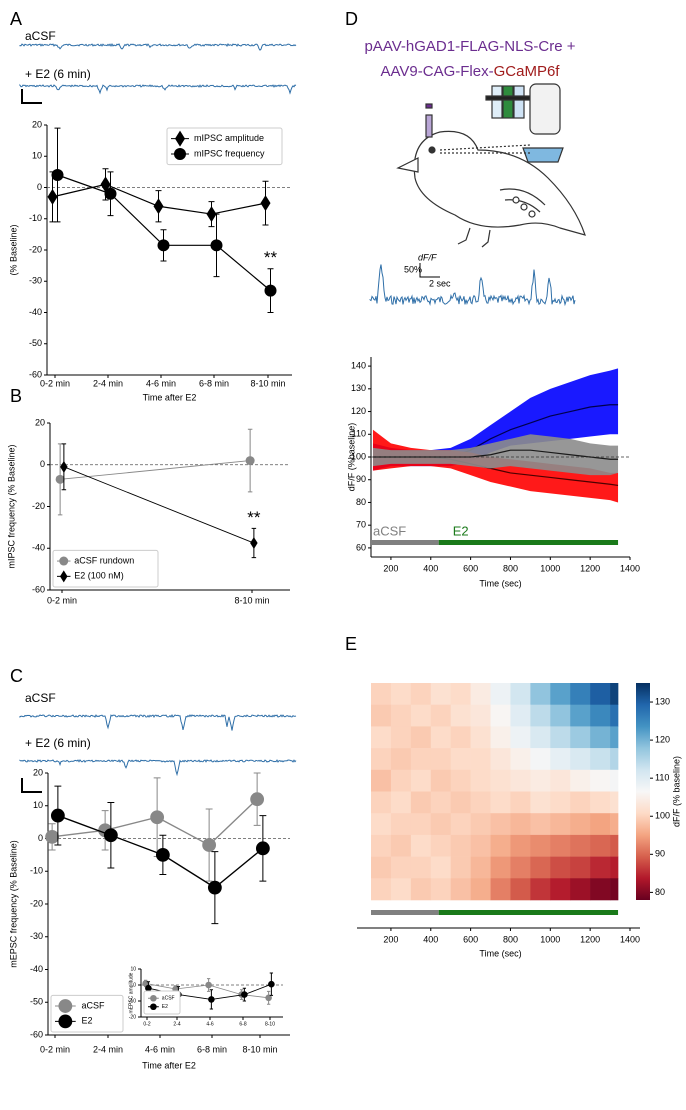  I want to click on period-bar, so click(528, 542).